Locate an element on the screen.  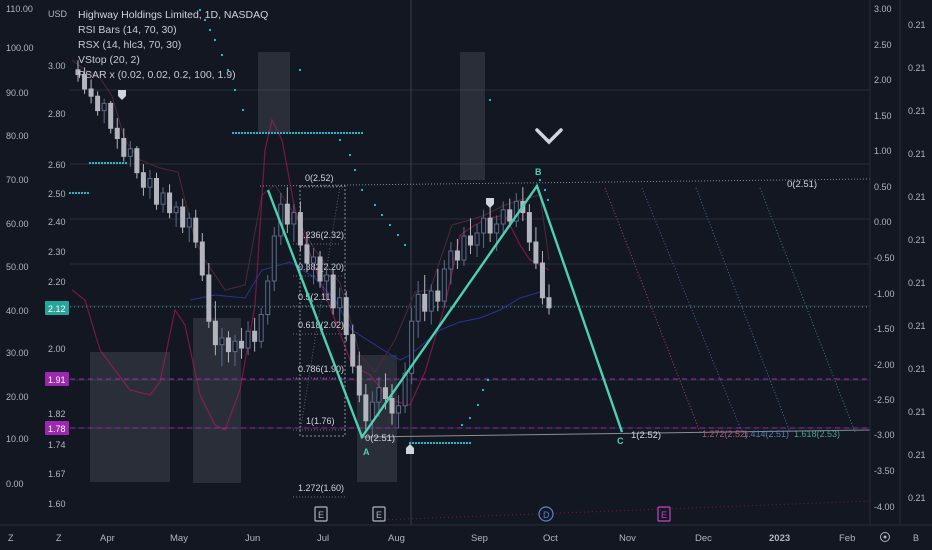
event-marker: D is located at coordinates (546, 514).